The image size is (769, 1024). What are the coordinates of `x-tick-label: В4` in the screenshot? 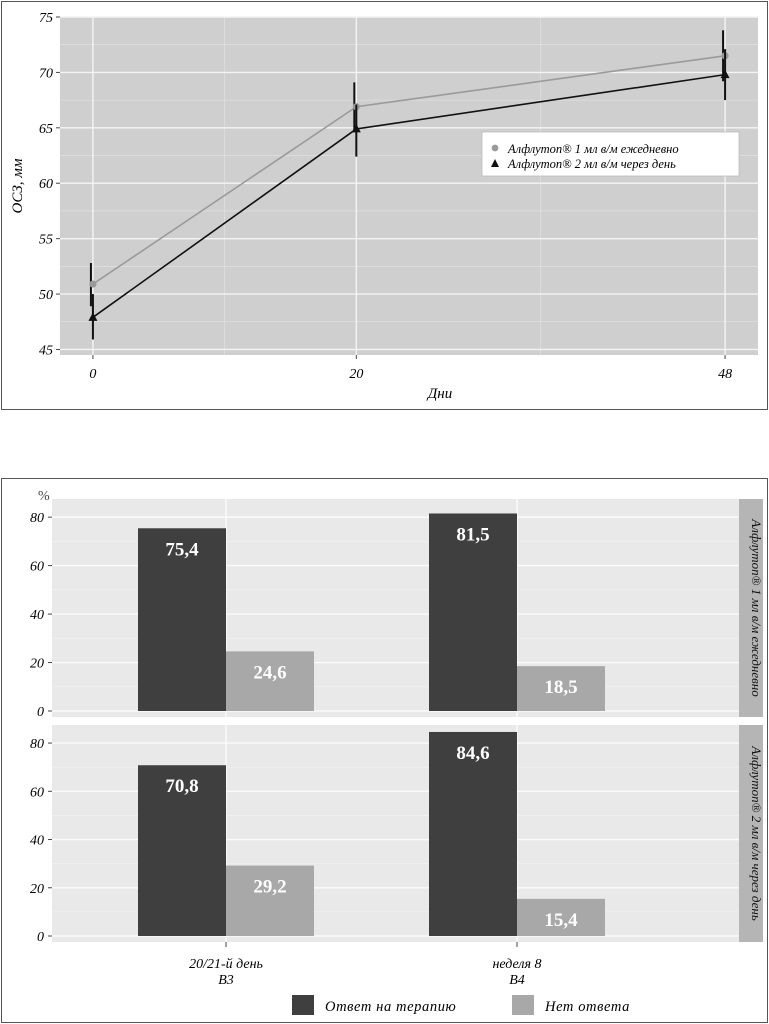 It's located at (517, 980).